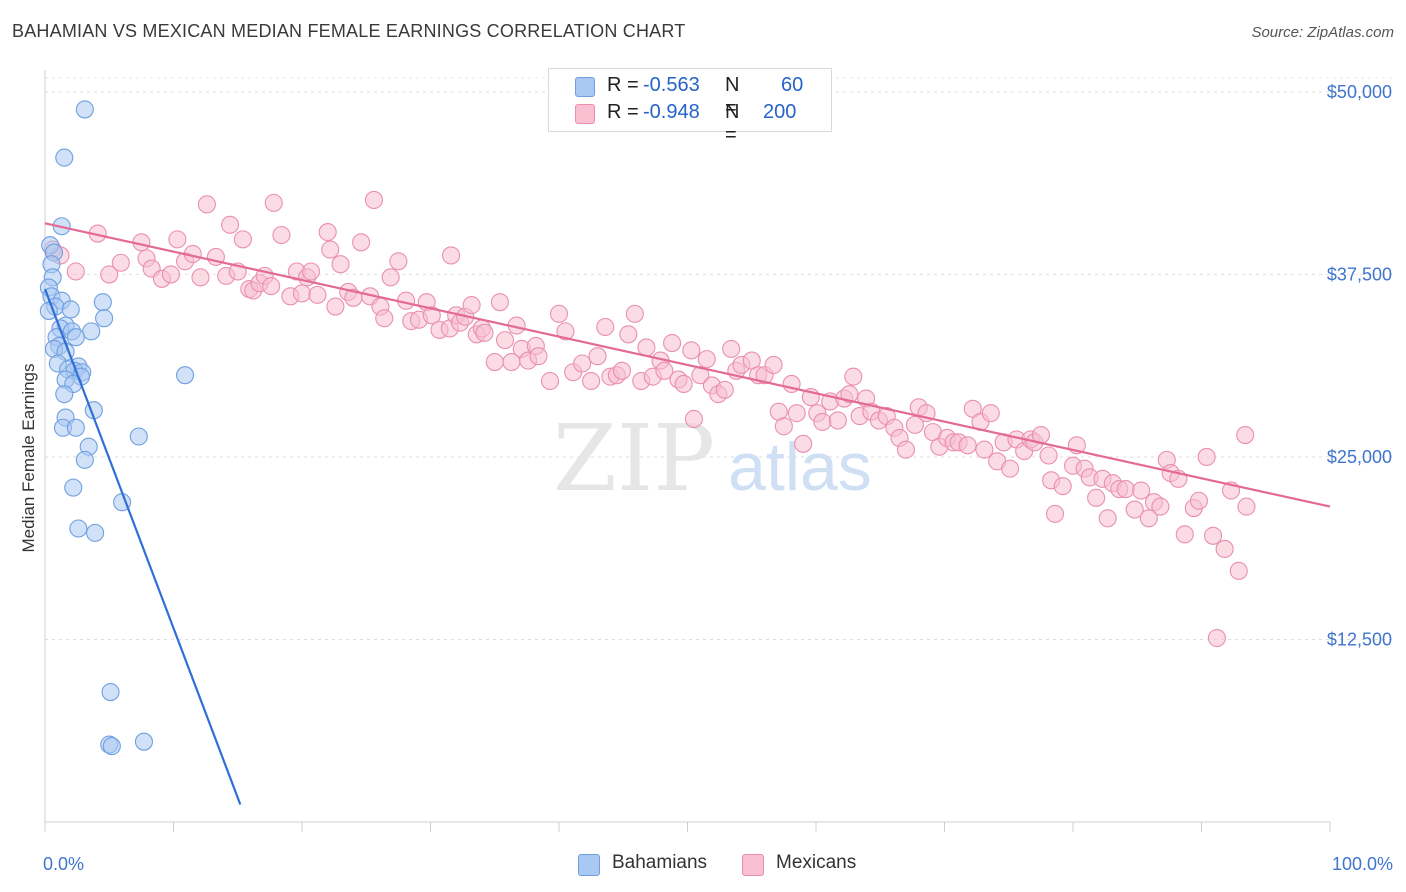  What do you see at coordinates (660, 862) in the screenshot?
I see `legend-label-bahamians: Bahamians` at bounding box center [660, 862].